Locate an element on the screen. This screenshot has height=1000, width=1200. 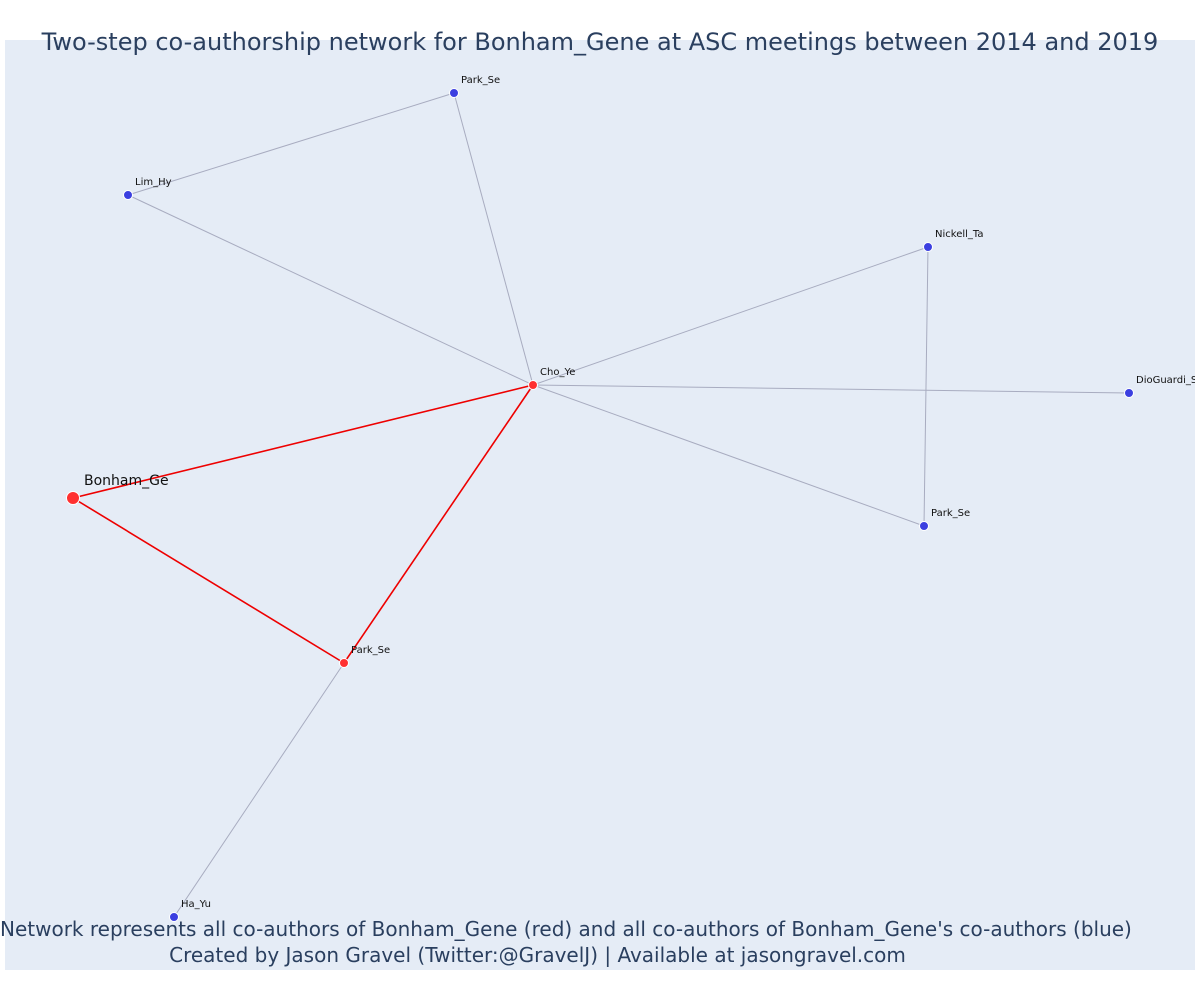
edge-cho-park_red is located at coordinates (438, 524).